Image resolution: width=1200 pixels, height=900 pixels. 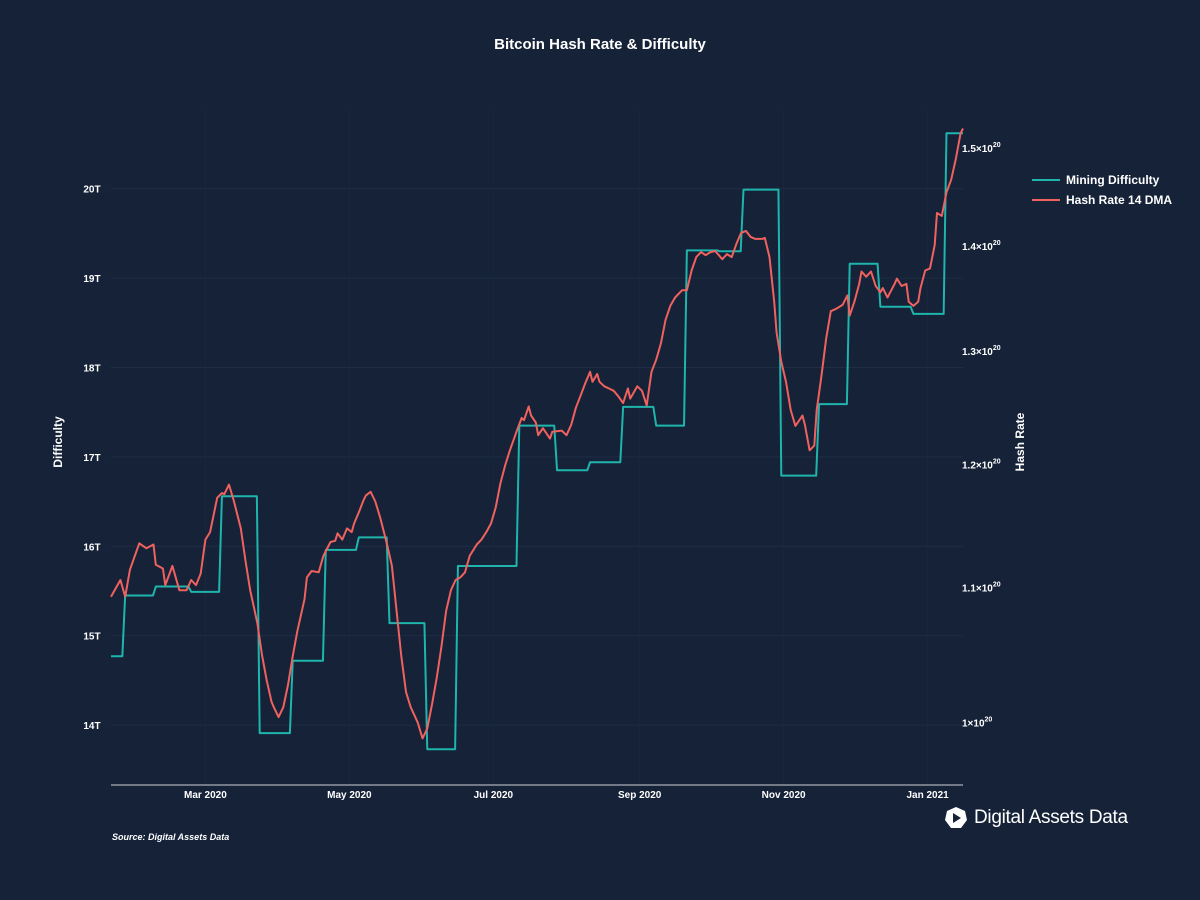 I want to click on legend-label: Mining Difficulty, so click(x=1113, y=180).